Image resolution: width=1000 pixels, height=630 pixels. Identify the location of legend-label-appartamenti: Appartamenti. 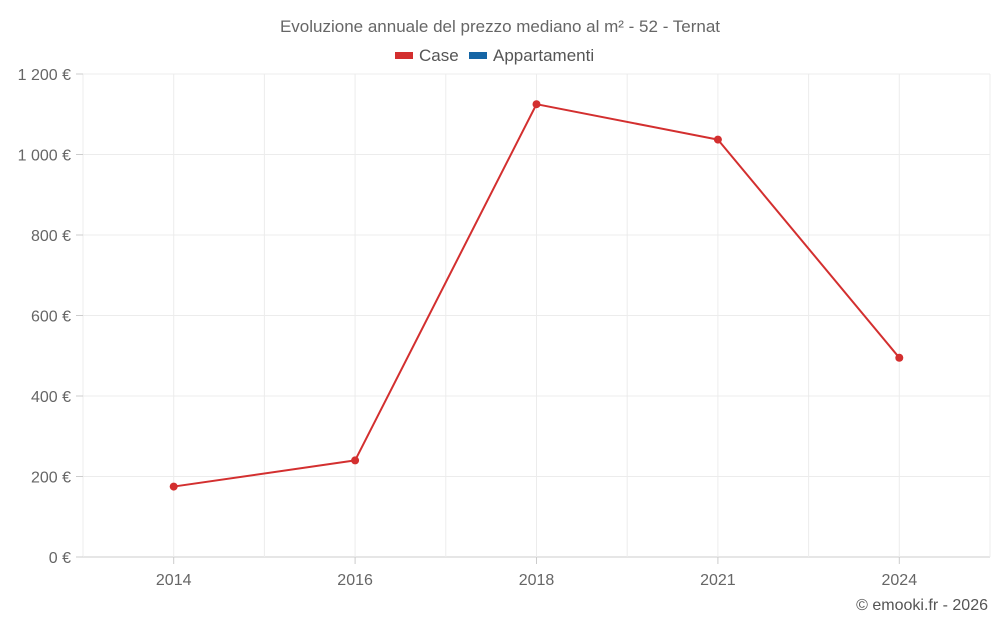
(543, 55).